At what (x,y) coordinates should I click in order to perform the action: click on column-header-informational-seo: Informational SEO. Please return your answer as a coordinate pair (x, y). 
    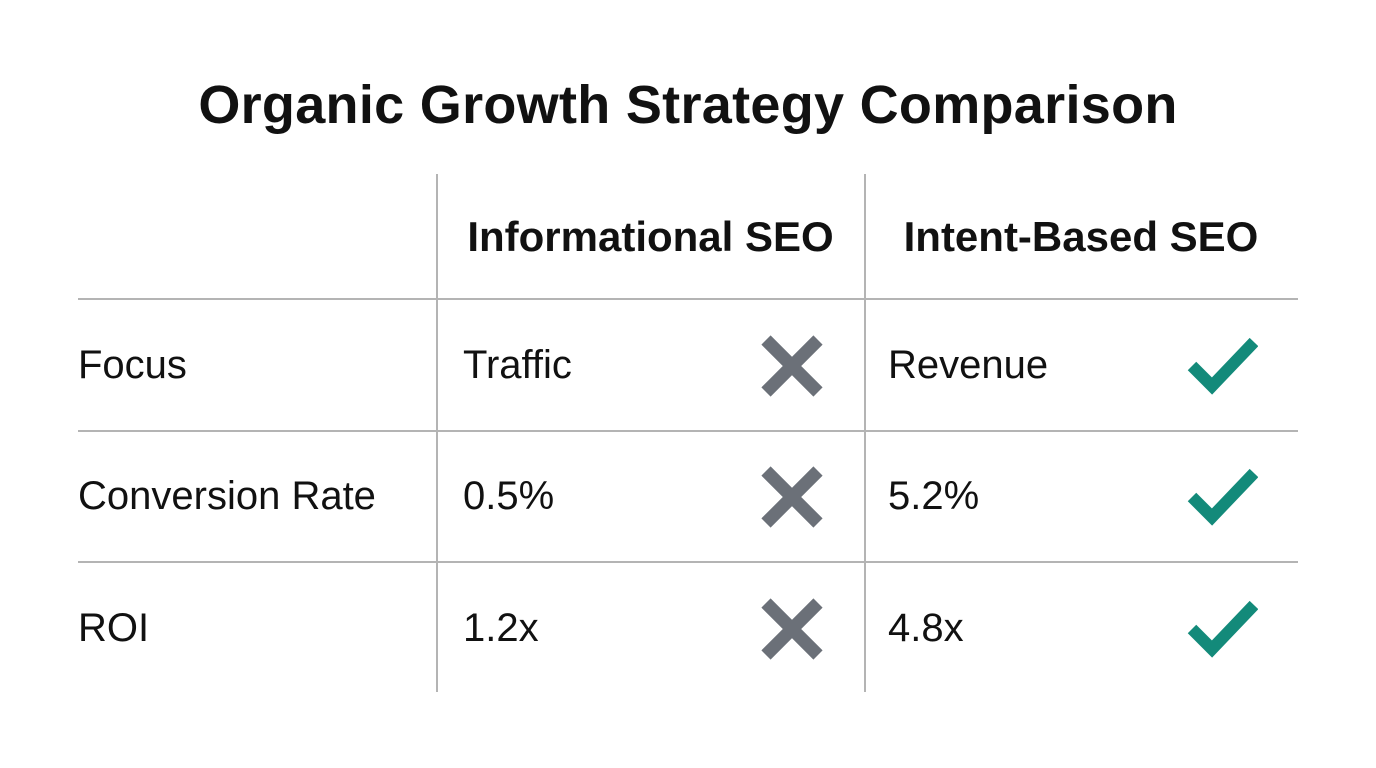
    Looking at the image, I should click on (650, 236).